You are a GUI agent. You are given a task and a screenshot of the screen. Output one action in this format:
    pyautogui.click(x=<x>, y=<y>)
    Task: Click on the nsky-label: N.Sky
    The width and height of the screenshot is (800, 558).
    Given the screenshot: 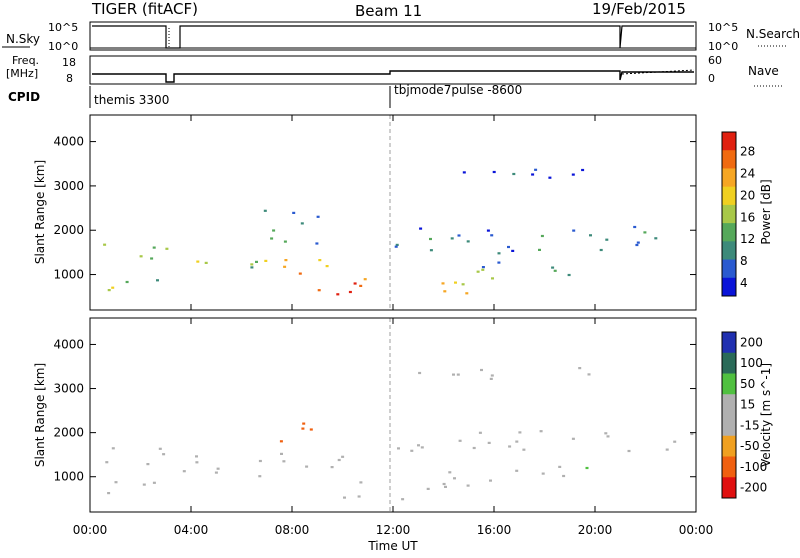 What is the action you would take?
    pyautogui.click(x=23, y=39)
    